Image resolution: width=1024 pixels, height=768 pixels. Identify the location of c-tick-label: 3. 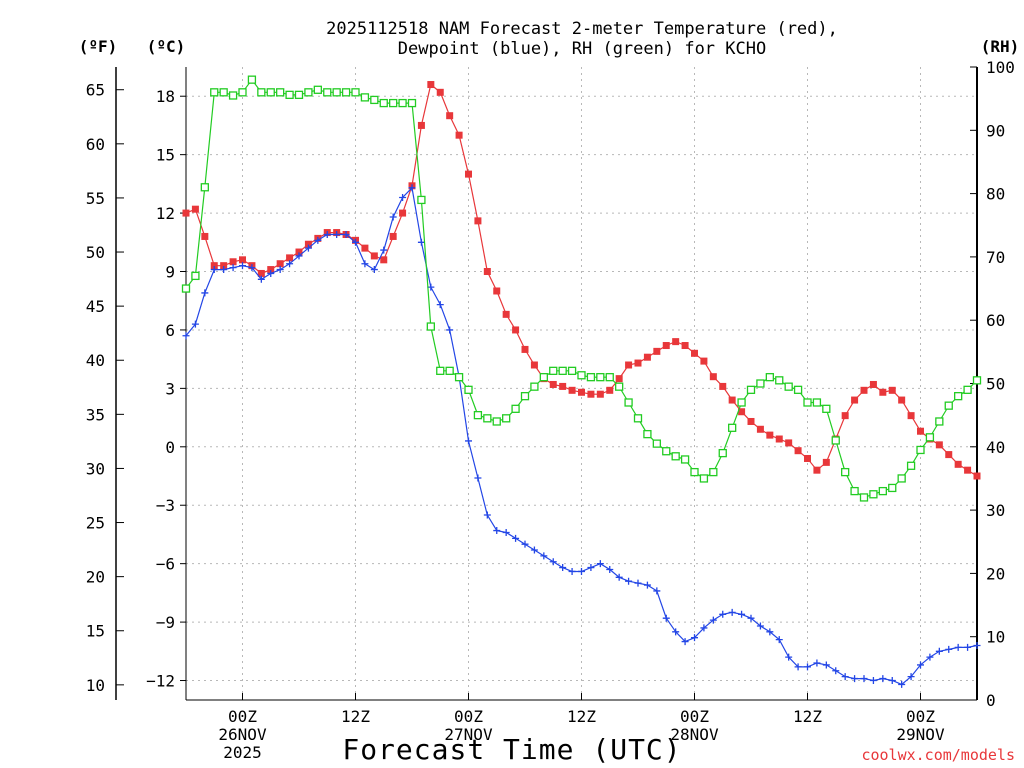
(170, 388).